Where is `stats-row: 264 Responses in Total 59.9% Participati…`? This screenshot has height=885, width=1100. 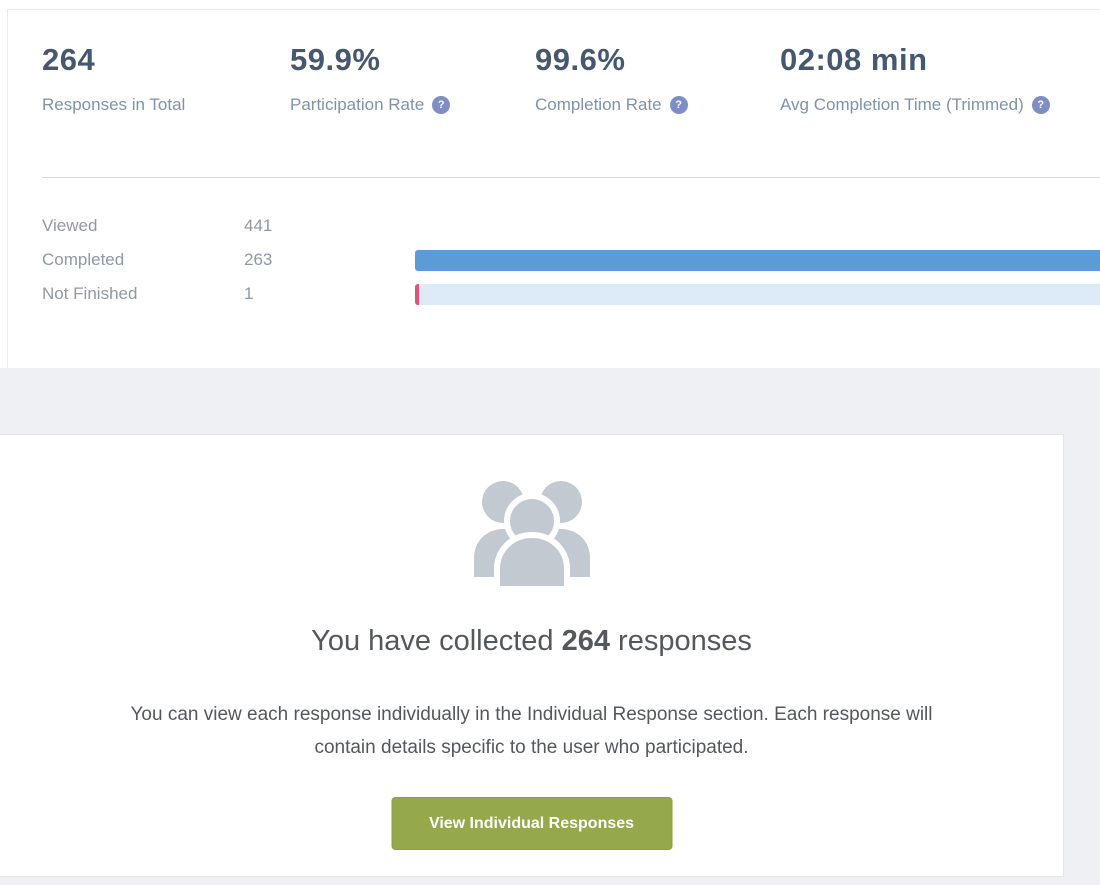
stats-row: 264 Responses in Total 59.9% Participati… is located at coordinates (571, 79).